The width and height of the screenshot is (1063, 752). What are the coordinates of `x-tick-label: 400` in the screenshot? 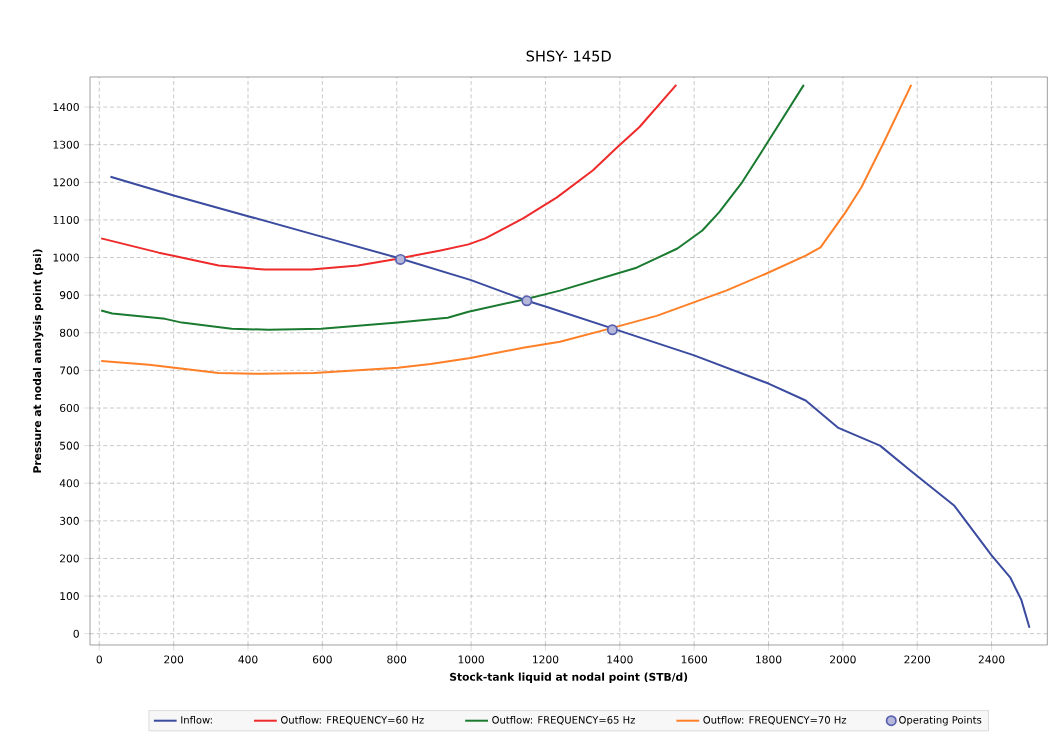 It's located at (248, 659).